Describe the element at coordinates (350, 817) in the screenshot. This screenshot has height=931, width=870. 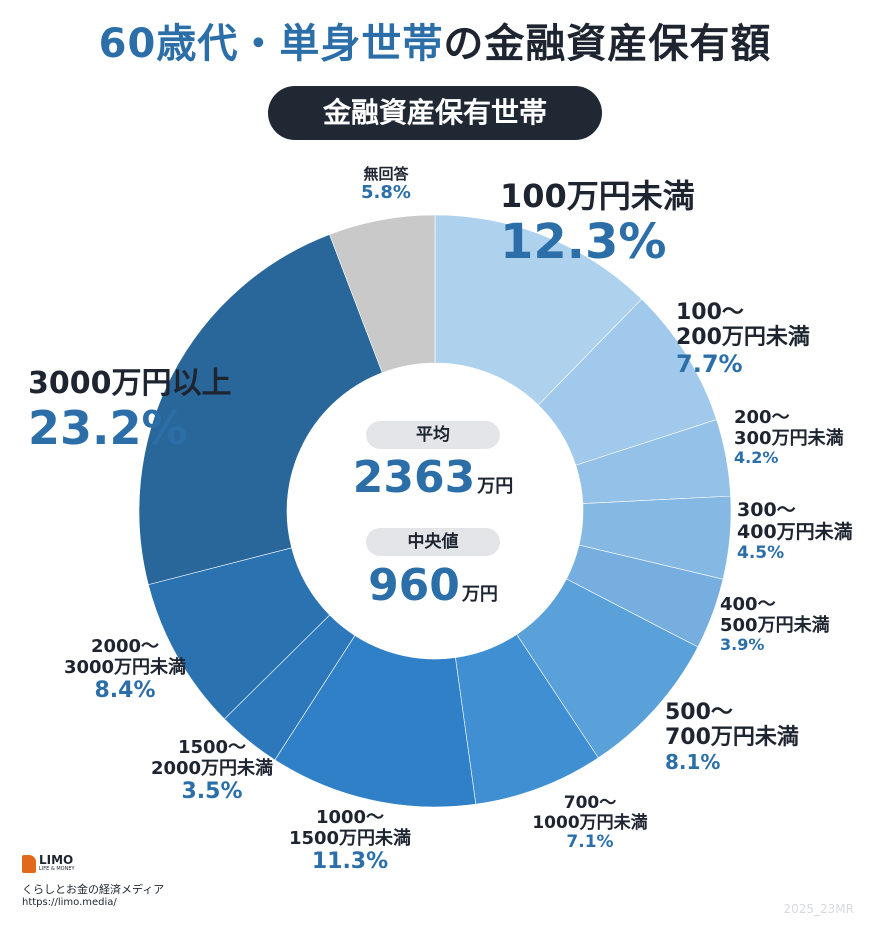
I see `slice-category-7: 1000〜` at that location.